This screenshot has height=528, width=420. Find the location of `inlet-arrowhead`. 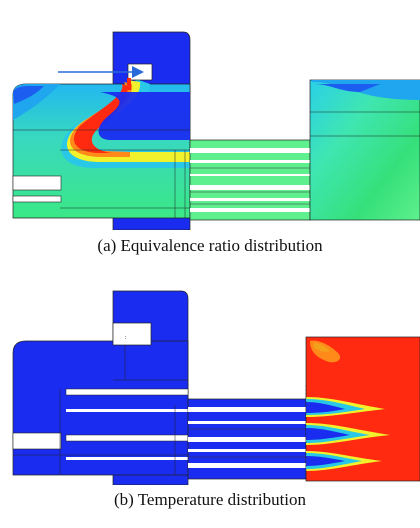

inlet-arrowhead is located at coordinates (138, 72).